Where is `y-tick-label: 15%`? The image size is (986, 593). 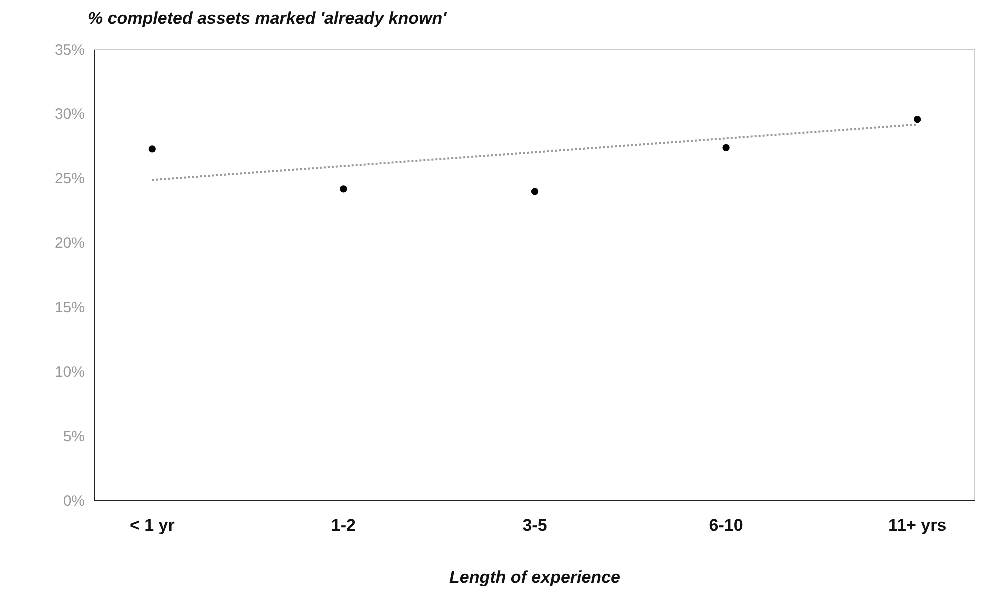
y-tick-label: 15% is located at coordinates (69, 308).